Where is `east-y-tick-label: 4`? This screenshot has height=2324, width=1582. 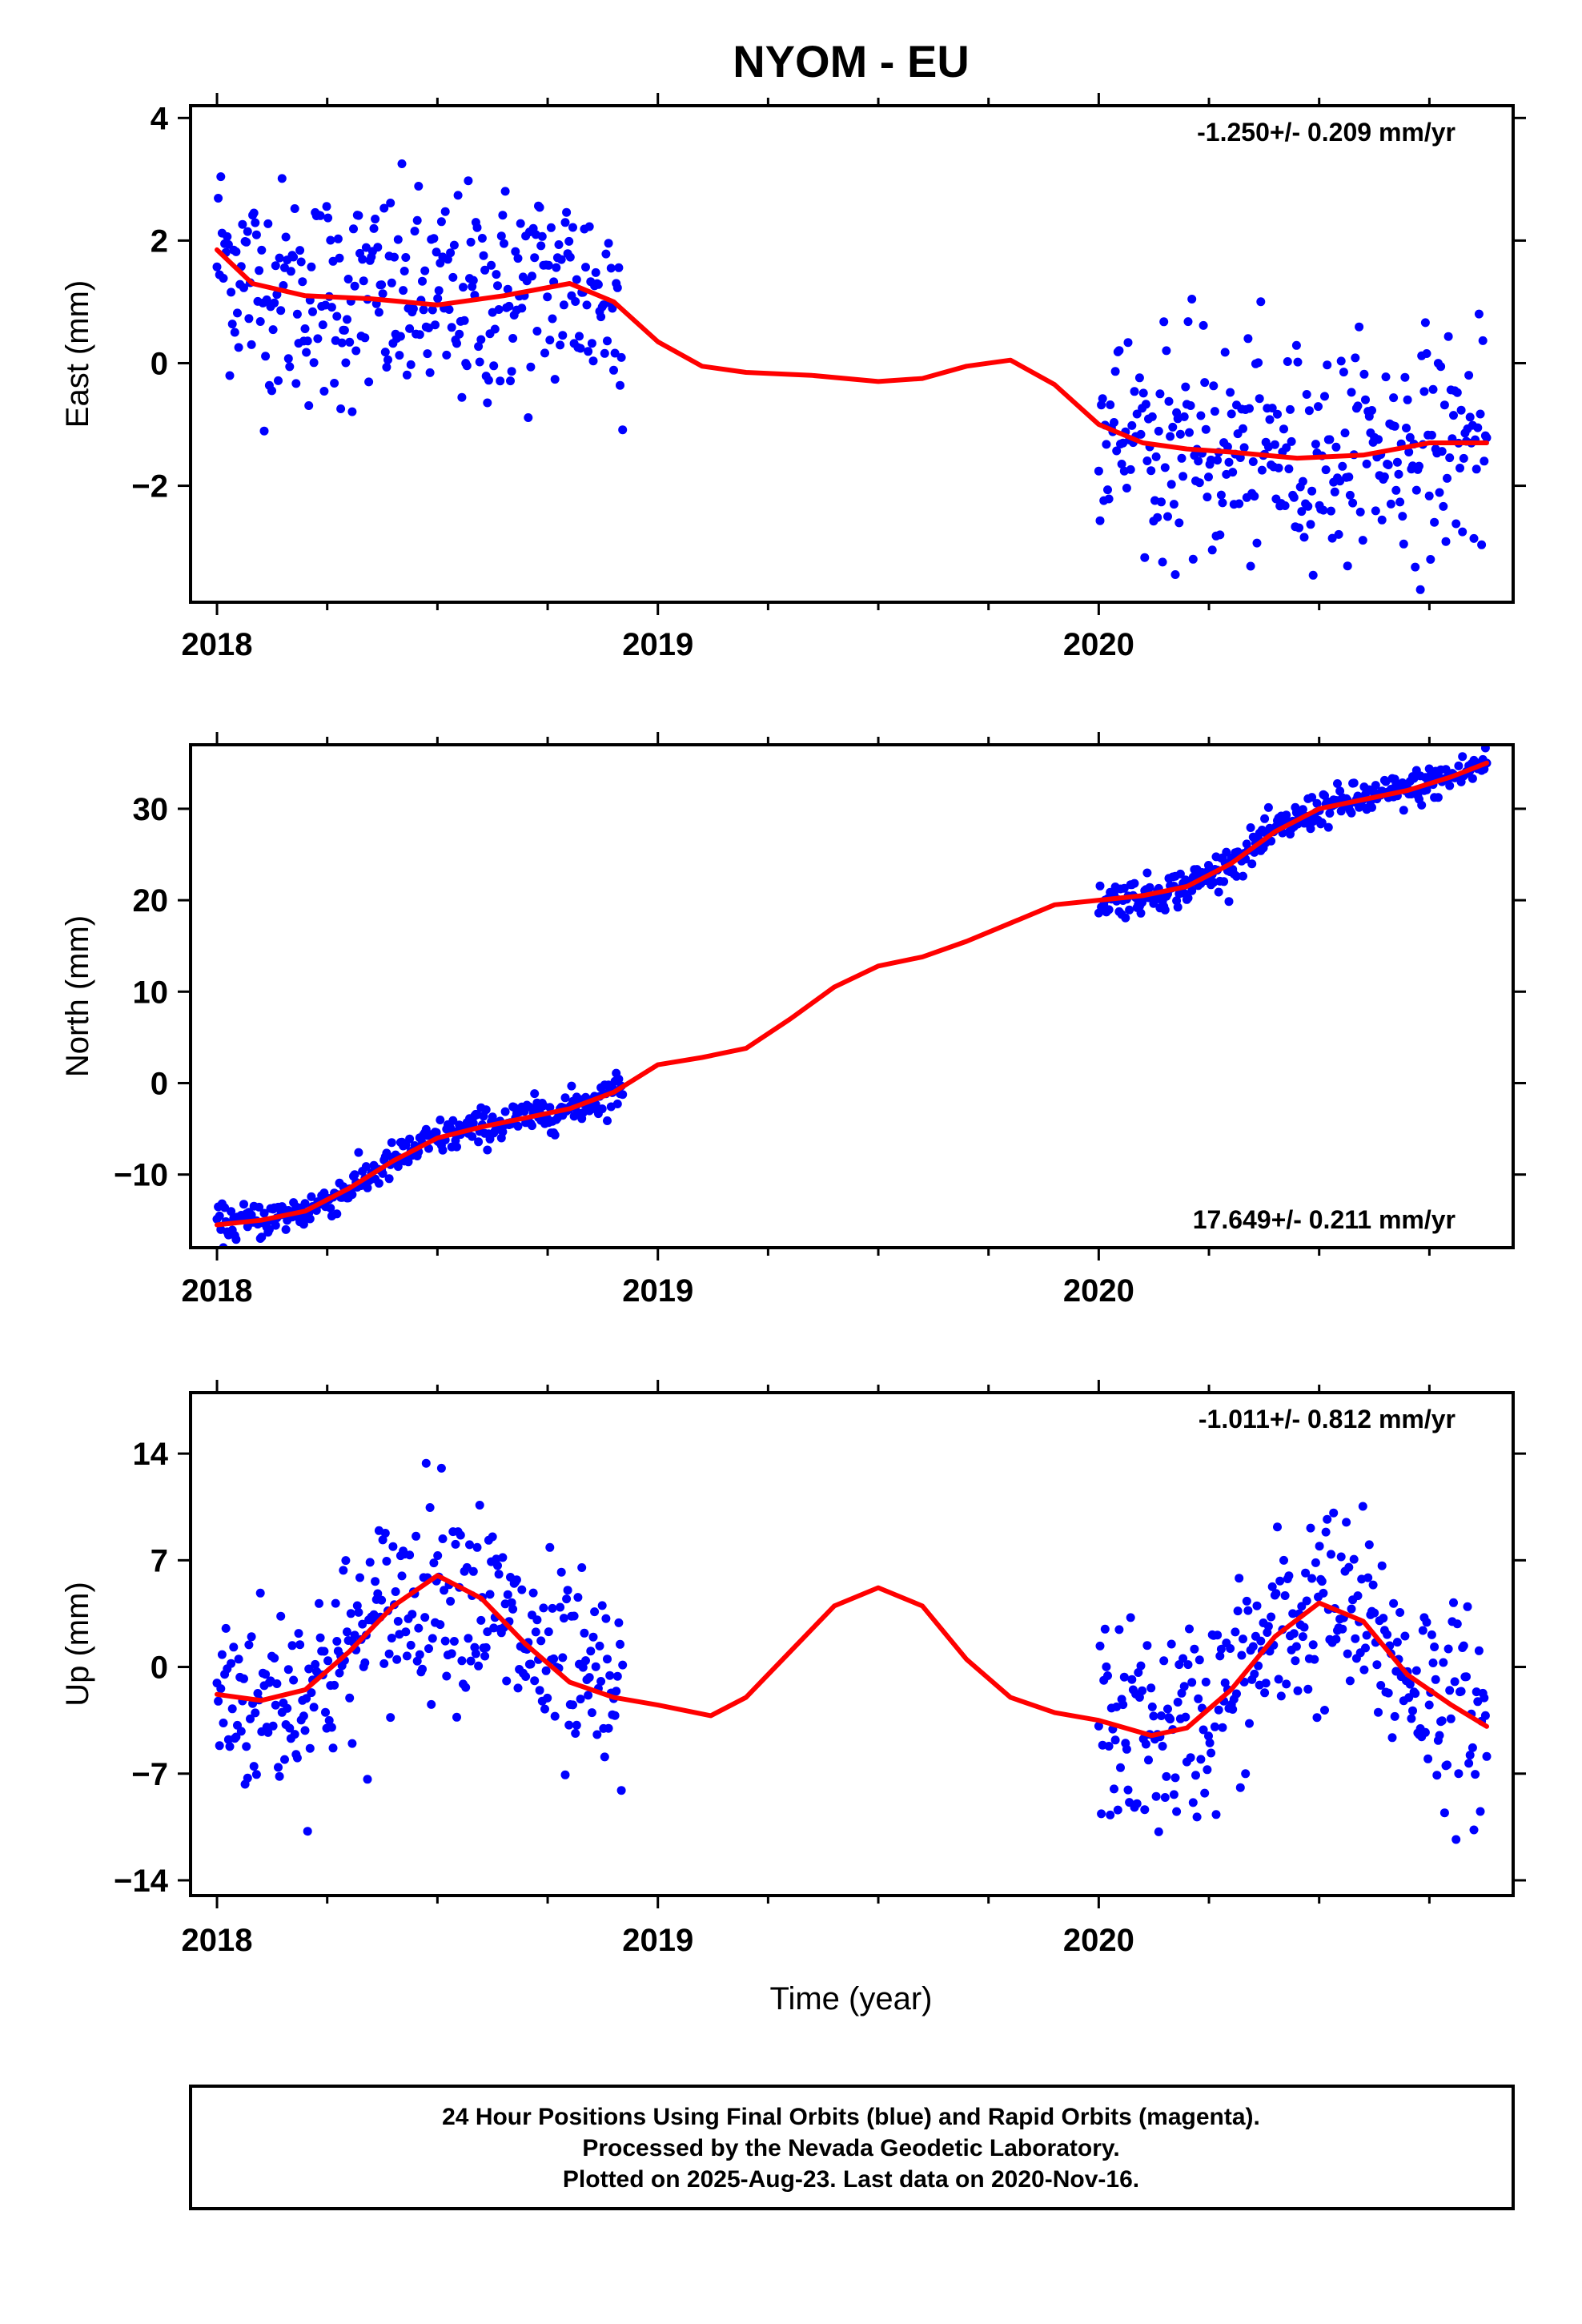
east-y-tick-label: 4 is located at coordinates (160, 118).